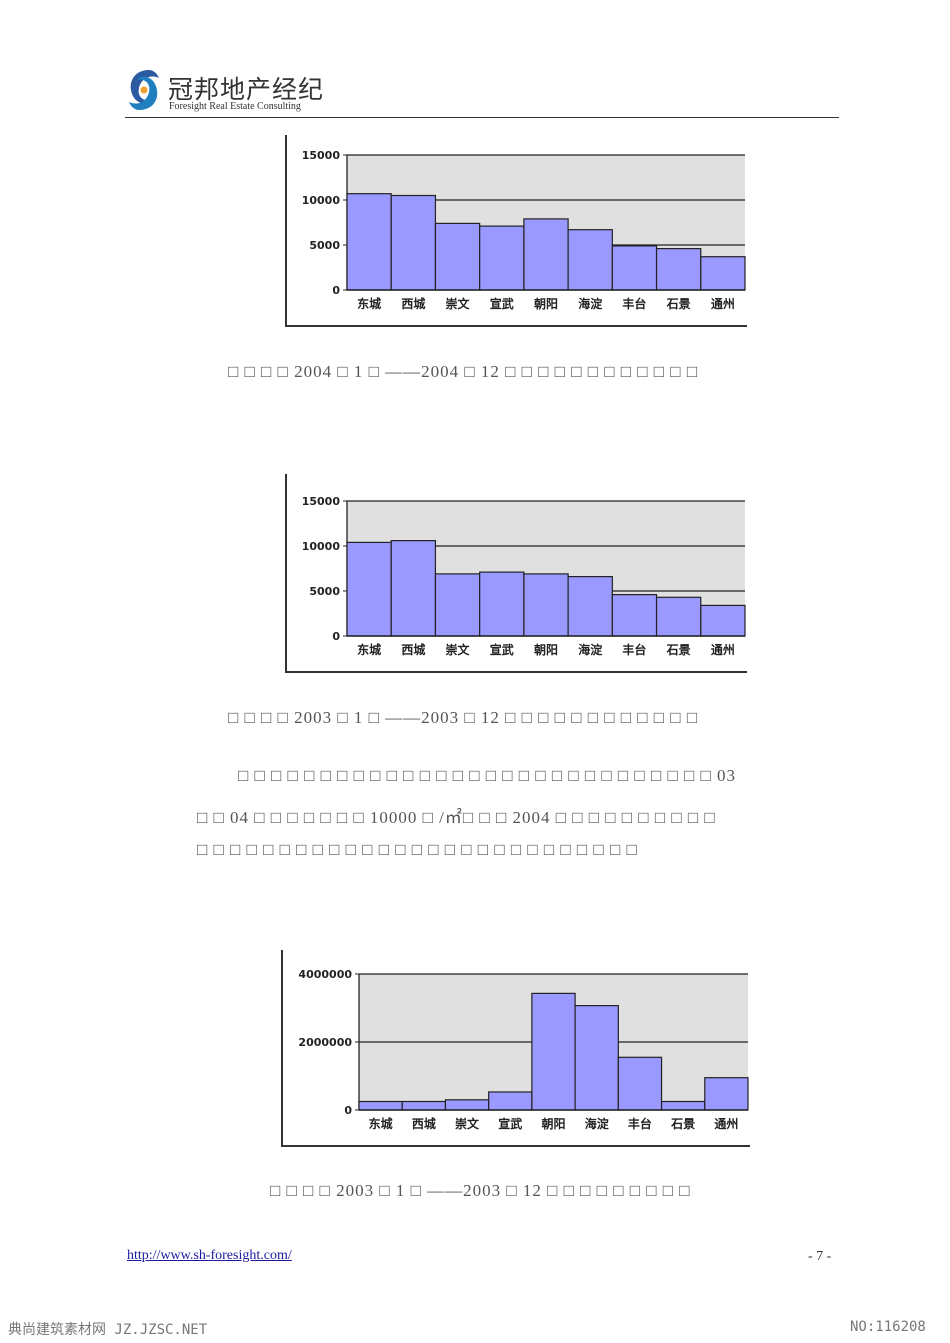 The image size is (950, 1343). What do you see at coordinates (888, 1327) in the screenshot?
I see `watermark-id: NO:116208` at bounding box center [888, 1327].